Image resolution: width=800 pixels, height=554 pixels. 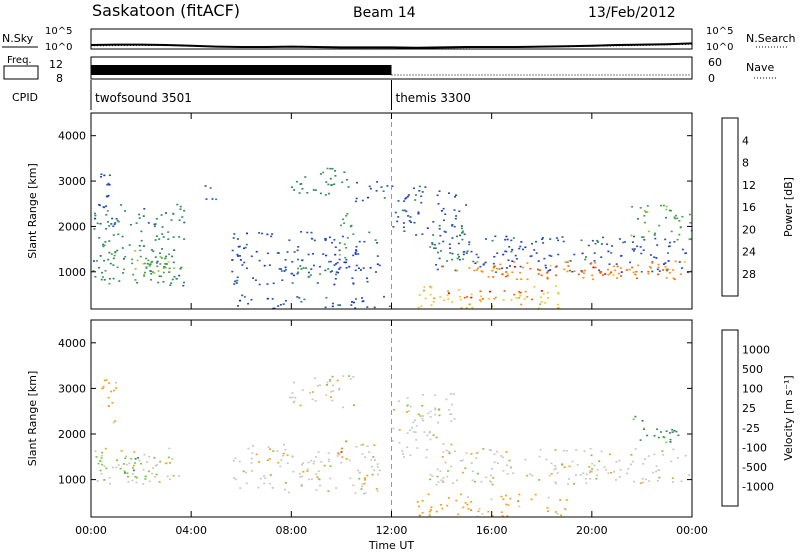 What do you see at coordinates (72, 272) in the screenshot?
I see `power-panel-ytick-label-0: 1000` at bounding box center [72, 272].